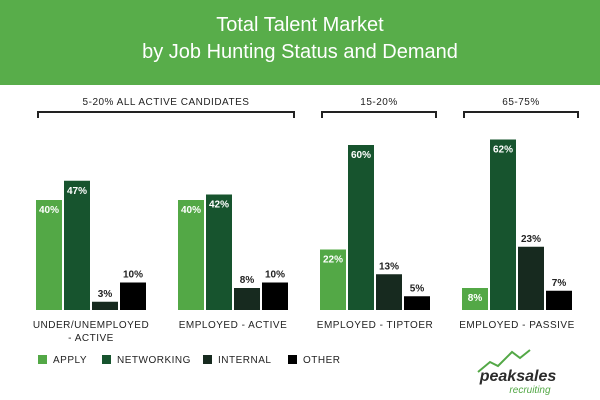 This screenshot has width=600, height=400. I want to click on value-label: 62%, so click(503, 150).